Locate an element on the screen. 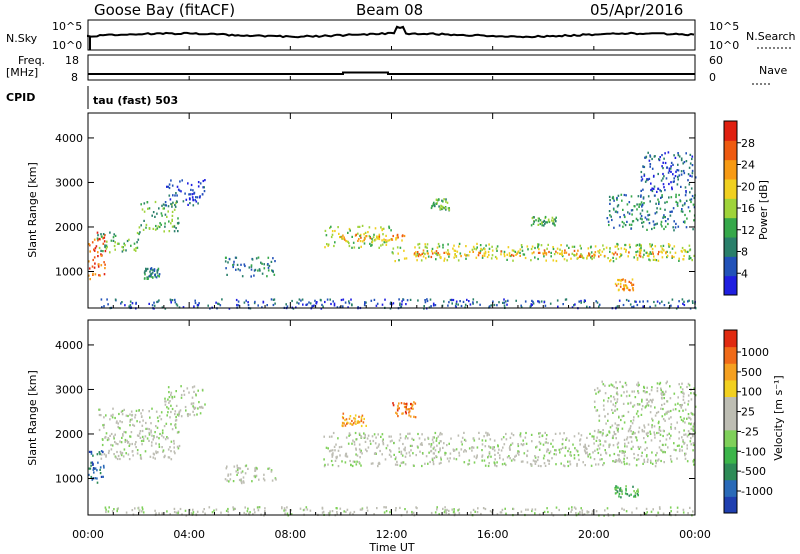 Image resolution: width=800 pixels, height=554 pixels. power-colorbar-swatch is located at coordinates (730, 247).